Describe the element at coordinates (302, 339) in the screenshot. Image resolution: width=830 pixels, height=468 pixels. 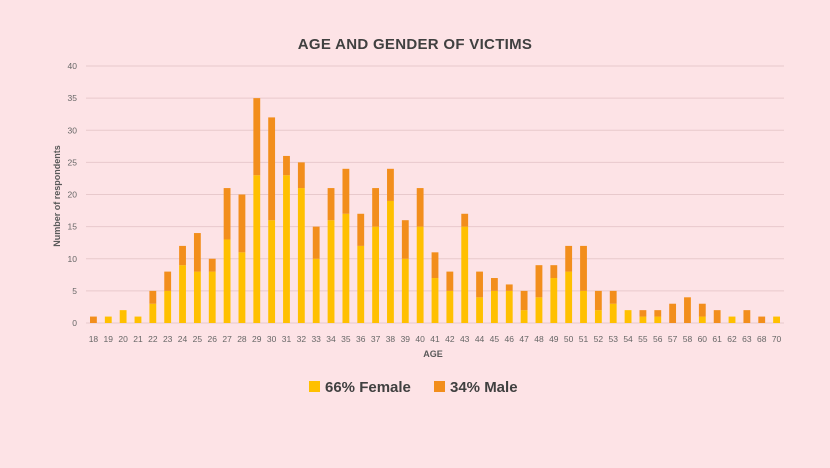
I see `x-tick-label: 32` at that location.